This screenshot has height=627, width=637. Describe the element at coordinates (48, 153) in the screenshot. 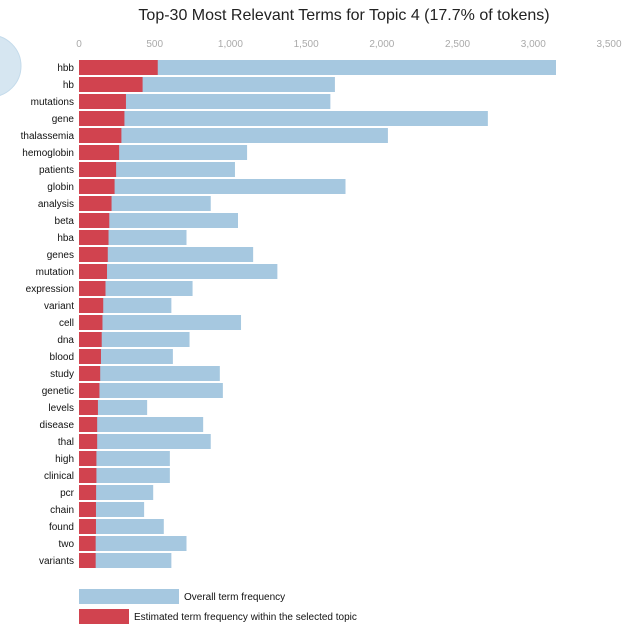

I see `term-label: hemoglobin` at that location.